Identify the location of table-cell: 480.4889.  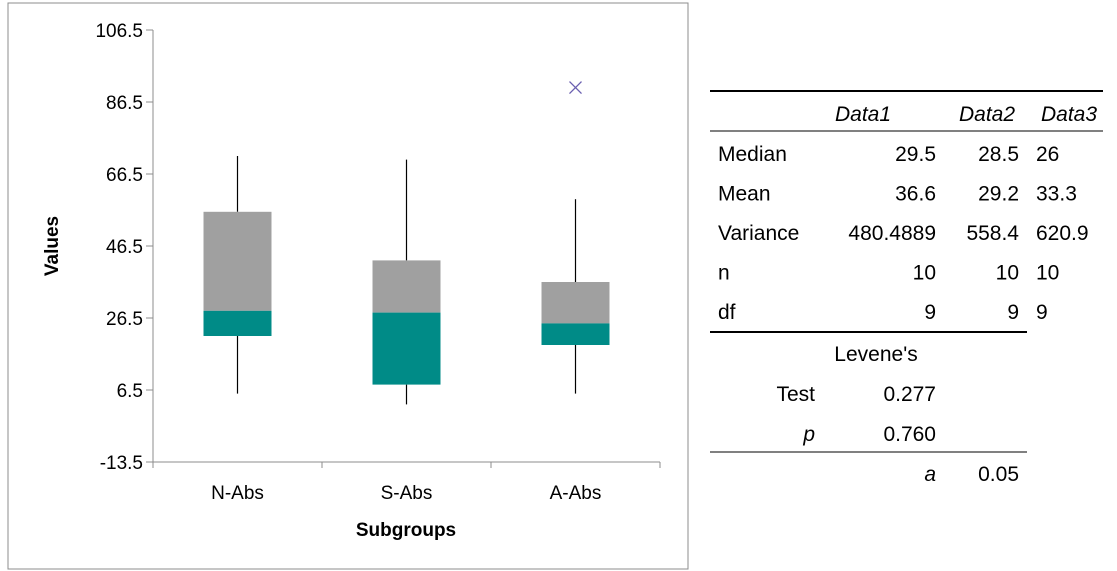
(892, 233).